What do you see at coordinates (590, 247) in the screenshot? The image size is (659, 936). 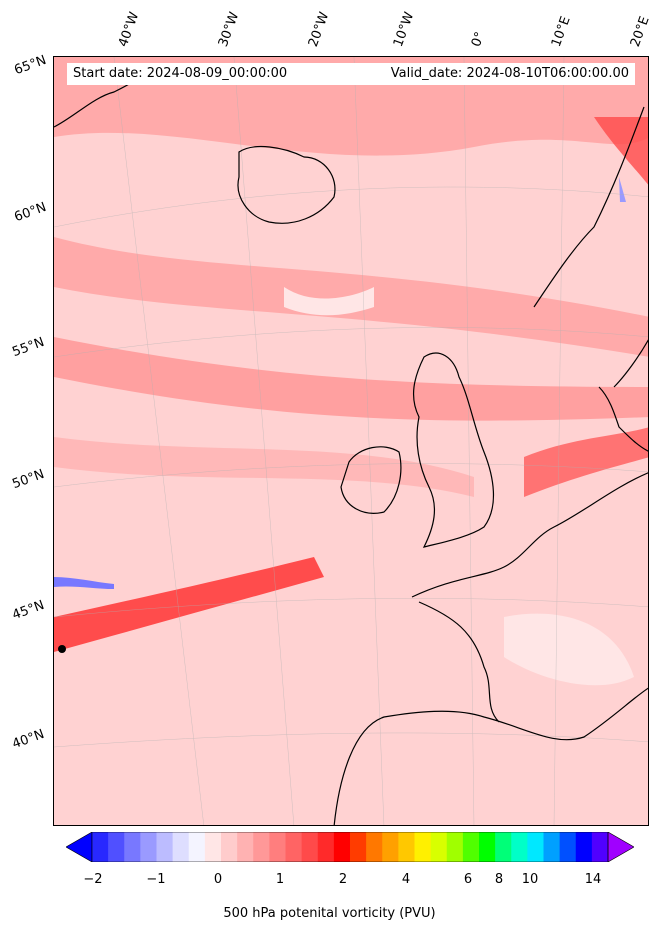 I see `norway-coast` at bounding box center [590, 247].